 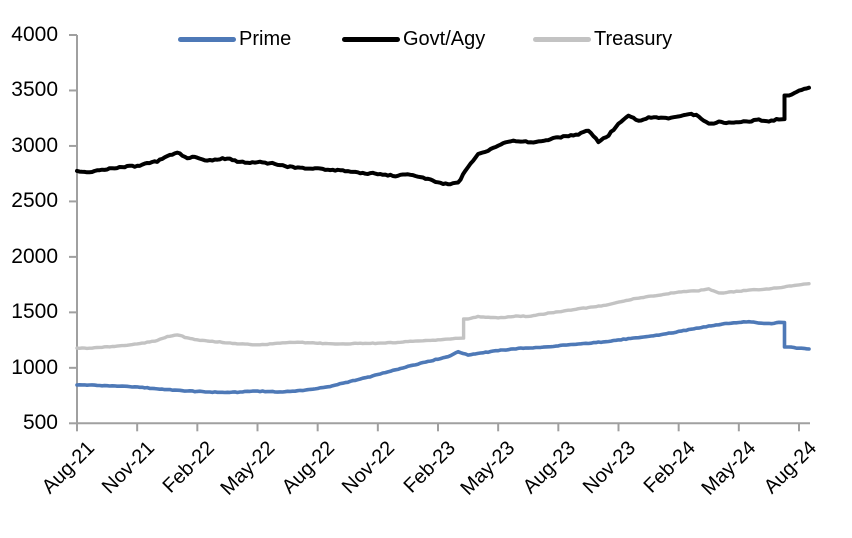 What do you see at coordinates (40, 423) in the screenshot?
I see `y-tick-label: 500` at bounding box center [40, 423].